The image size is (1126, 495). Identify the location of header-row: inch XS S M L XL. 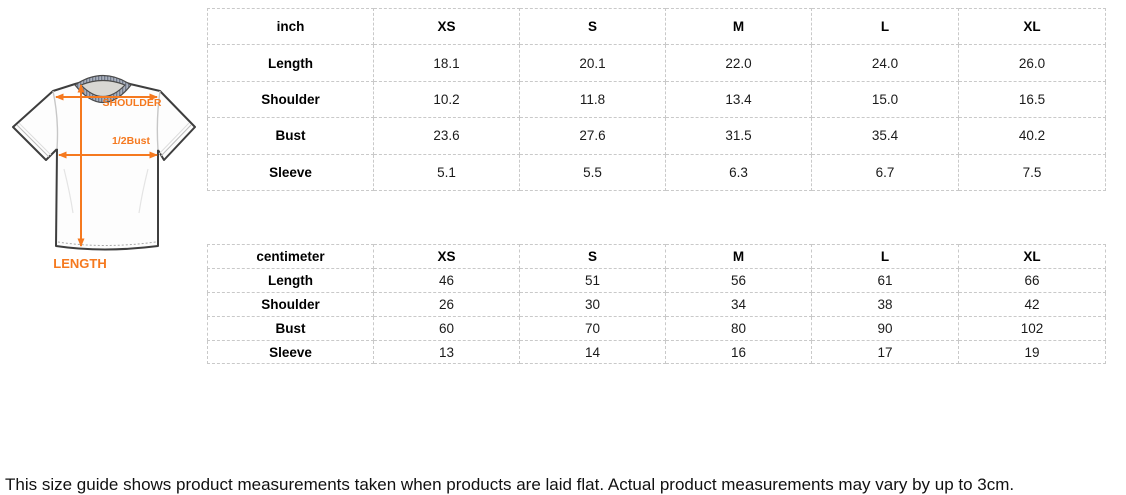
(656, 26).